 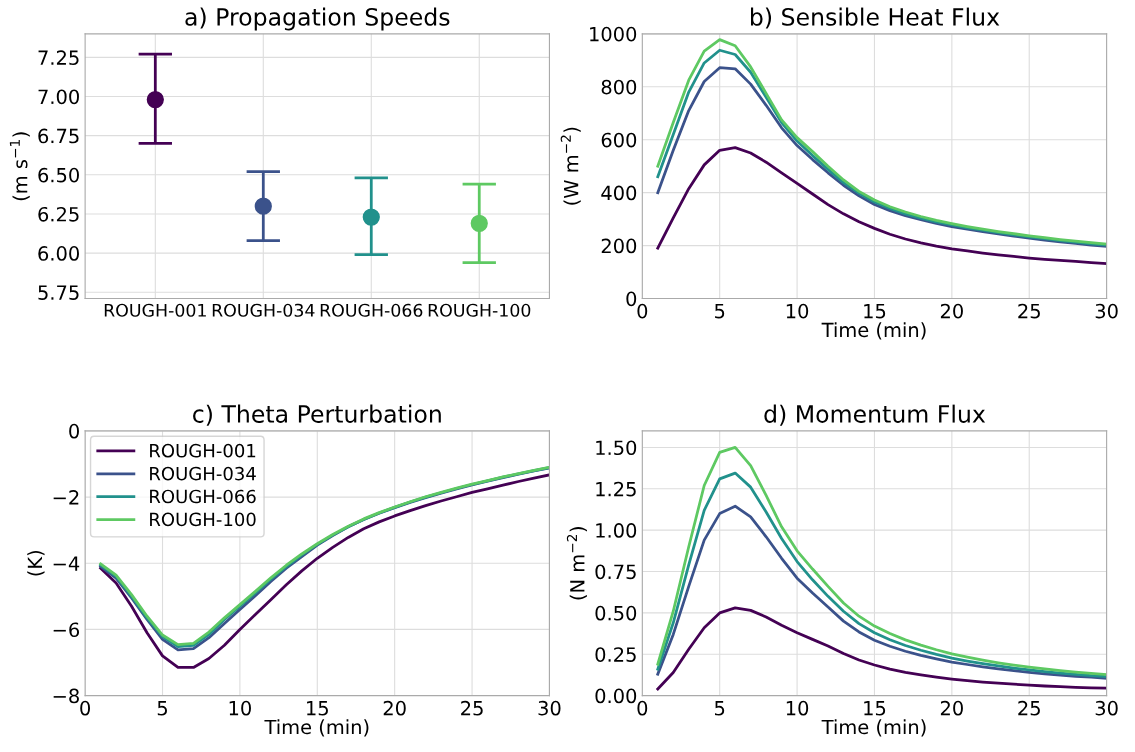 I want to click on y-tick-label: −8, so click(x=66, y=696).